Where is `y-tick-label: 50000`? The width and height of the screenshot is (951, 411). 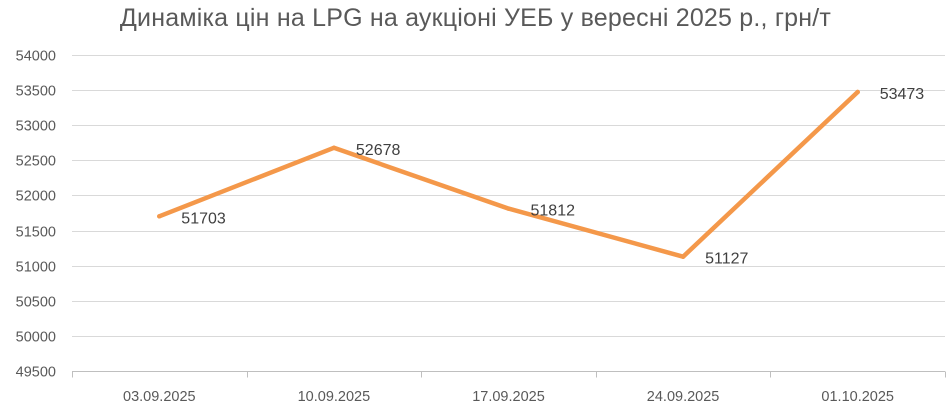 y-tick-label: 50000 is located at coordinates (36, 338).